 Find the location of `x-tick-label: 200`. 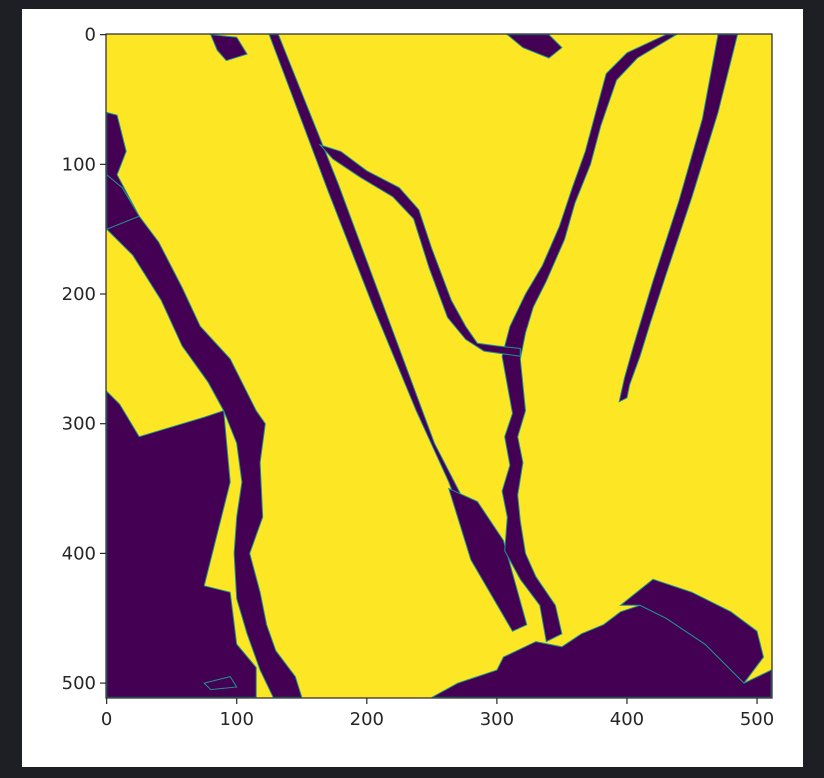

x-tick-label: 200 is located at coordinates (367, 719).